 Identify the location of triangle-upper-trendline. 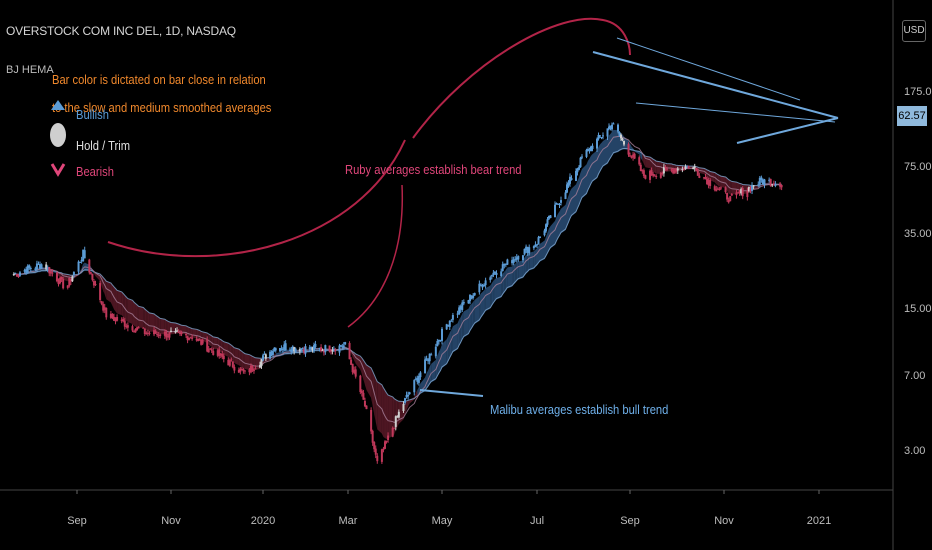
(715, 85).